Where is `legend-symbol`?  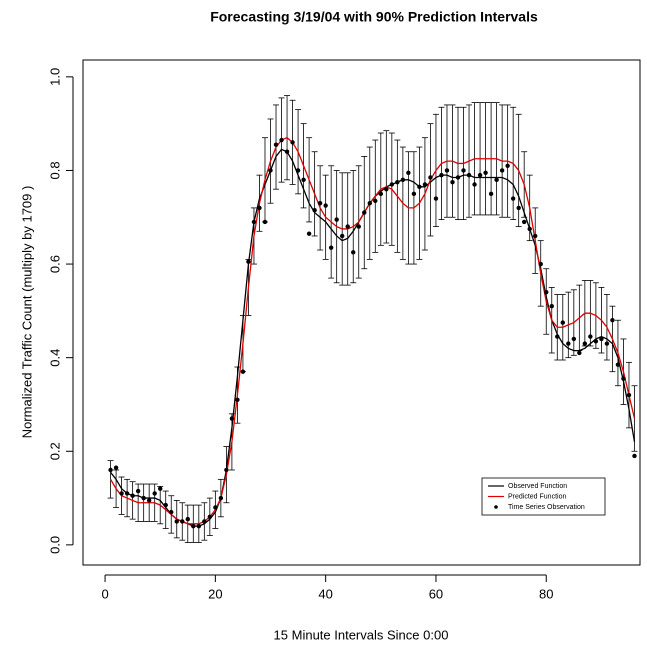
legend-symbol is located at coordinates (496, 507).